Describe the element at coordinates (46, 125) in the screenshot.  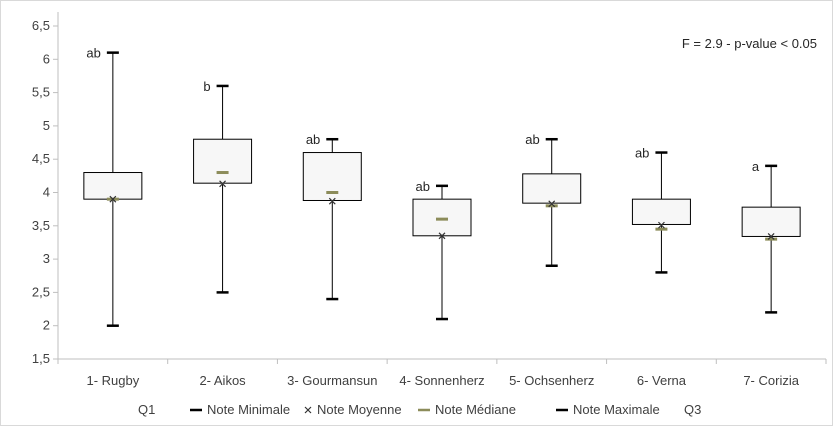
I see `y-tick-label: 5` at that location.